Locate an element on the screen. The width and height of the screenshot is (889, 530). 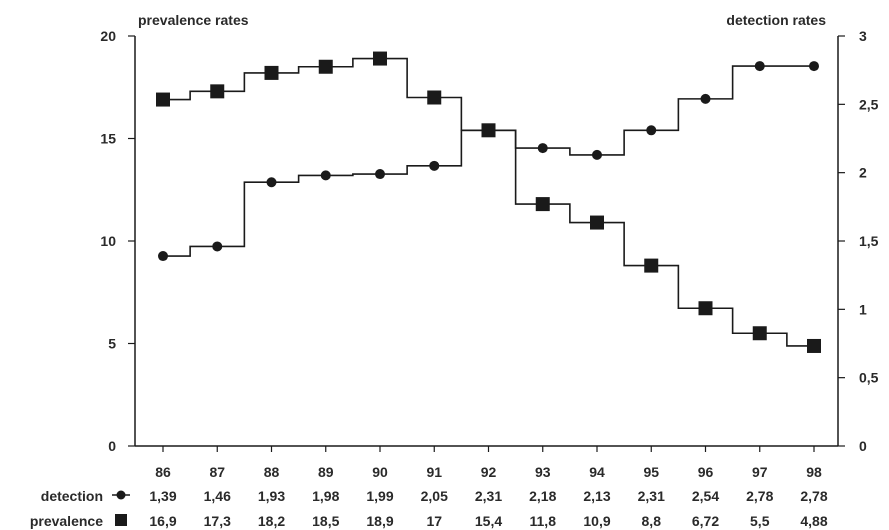
prevalence-value-label: 17 is located at coordinates (434, 521).